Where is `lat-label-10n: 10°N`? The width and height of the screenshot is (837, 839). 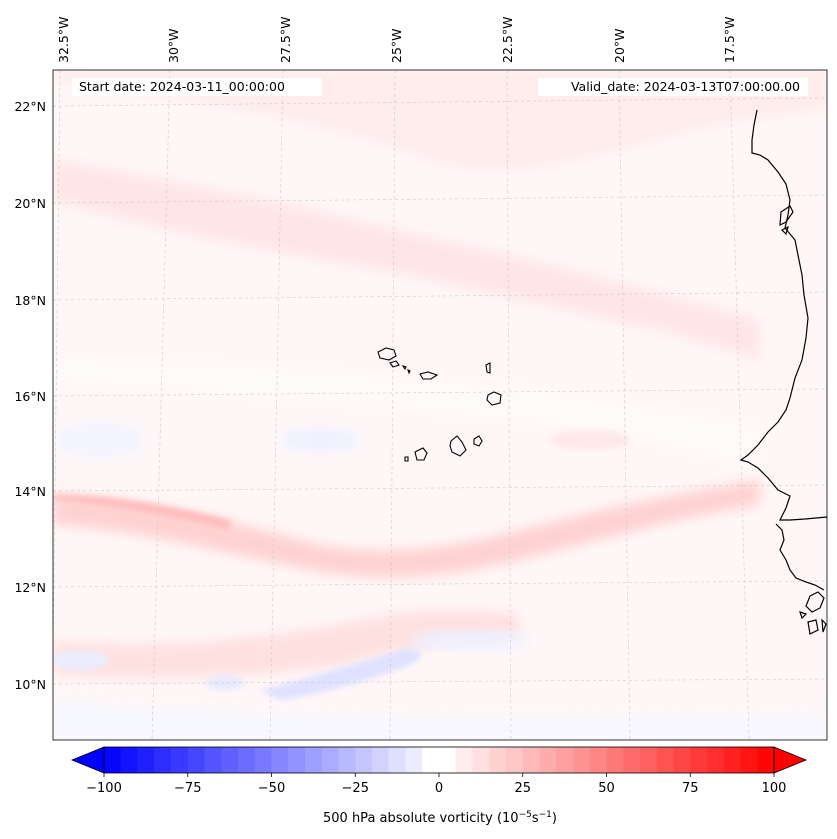
lat-label-10n: 10°N is located at coordinates (30, 684).